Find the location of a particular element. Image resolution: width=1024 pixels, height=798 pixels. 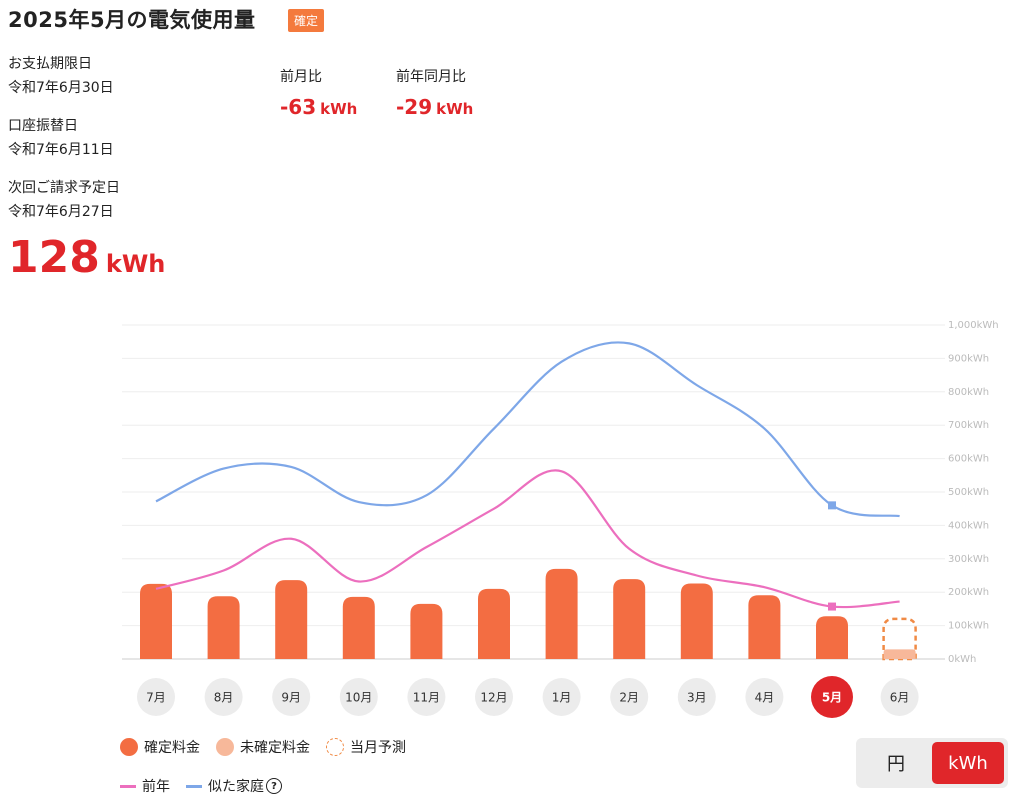

legend-forecast: 当月予測 is located at coordinates (366, 747).